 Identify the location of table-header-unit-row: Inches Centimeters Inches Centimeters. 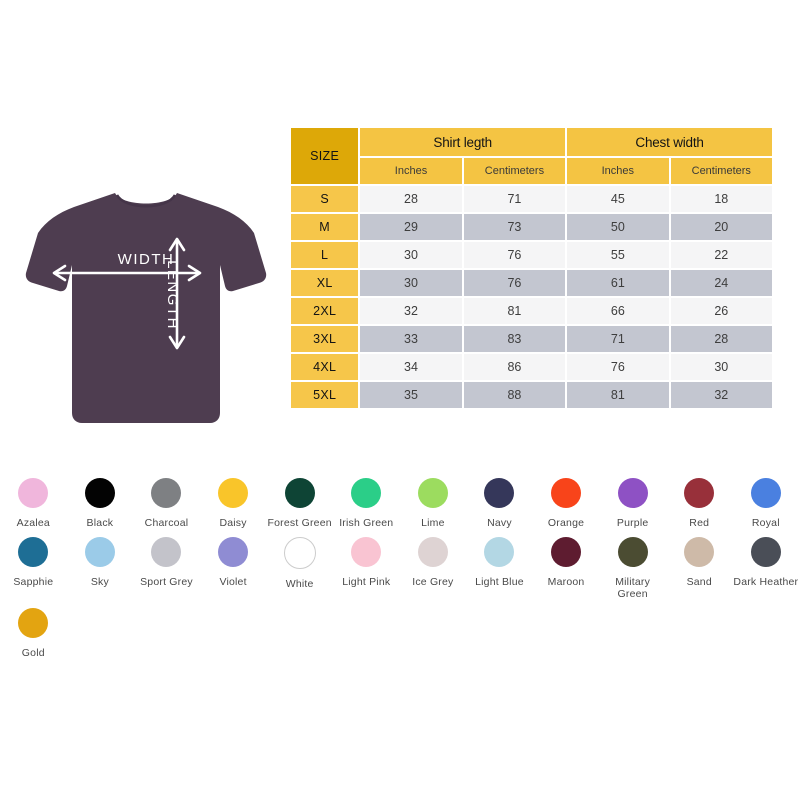
(531, 171).